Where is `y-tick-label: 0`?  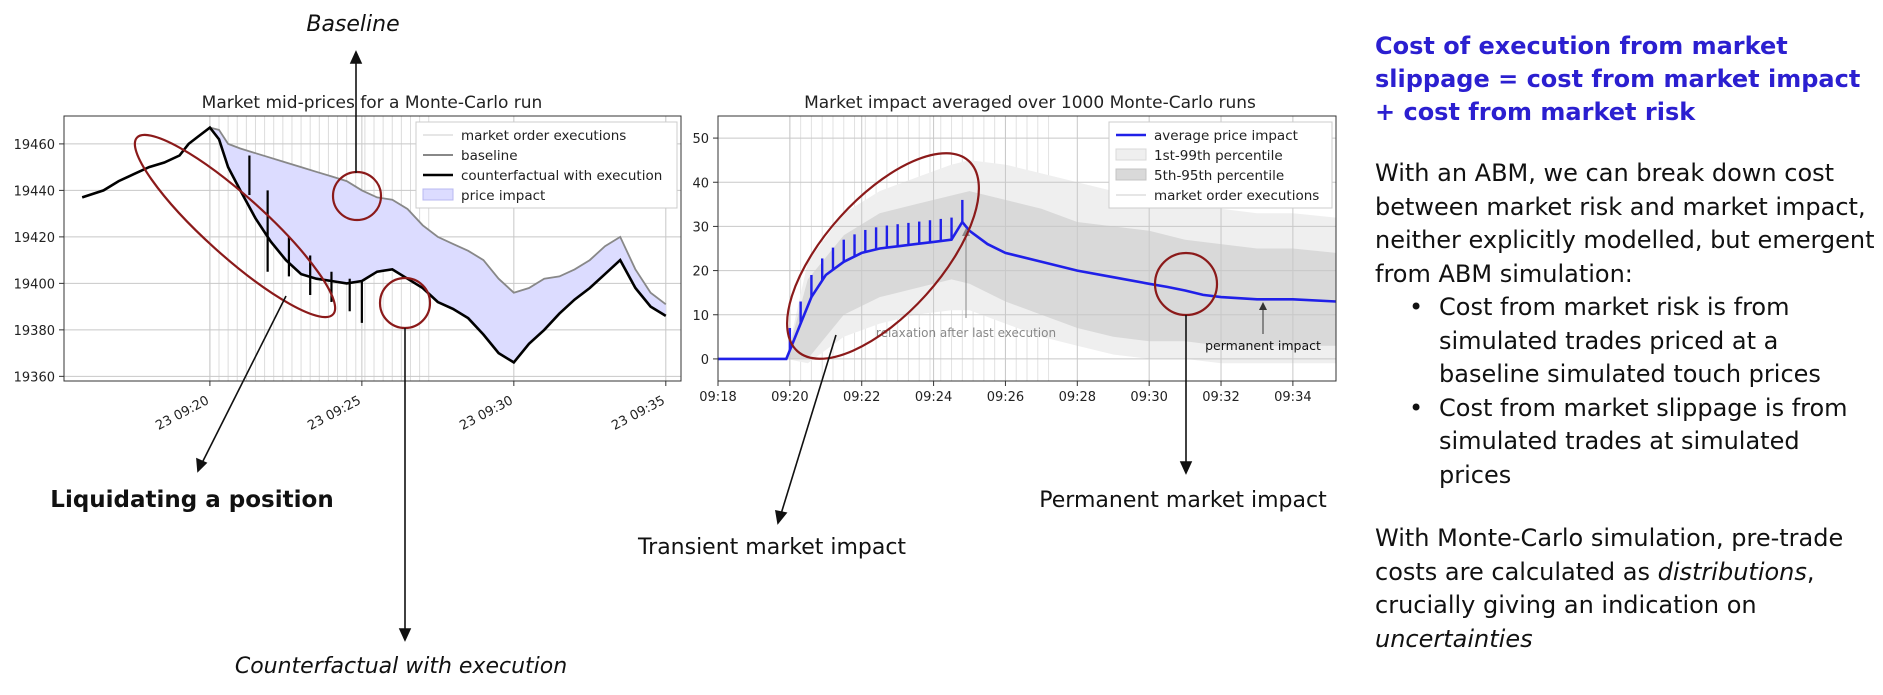 y-tick-label: 0 is located at coordinates (705, 360).